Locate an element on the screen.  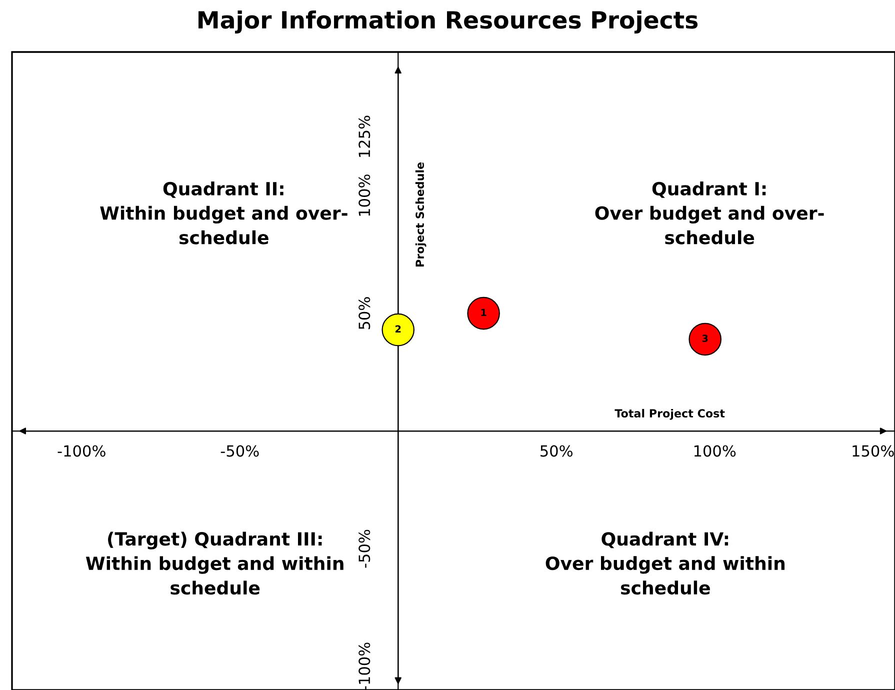
annotation: Quadrant II: Within budget and over- schedule is located at coordinates (224, 213).